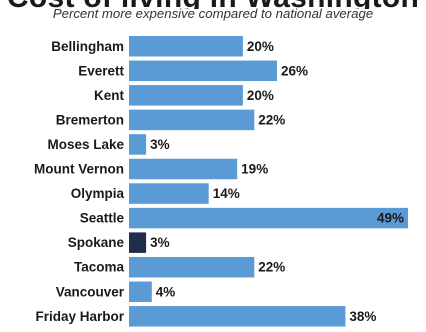 The image size is (426, 332). What do you see at coordinates (260, 46) in the screenshot?
I see `value-label-bellingham: 20%` at bounding box center [260, 46].